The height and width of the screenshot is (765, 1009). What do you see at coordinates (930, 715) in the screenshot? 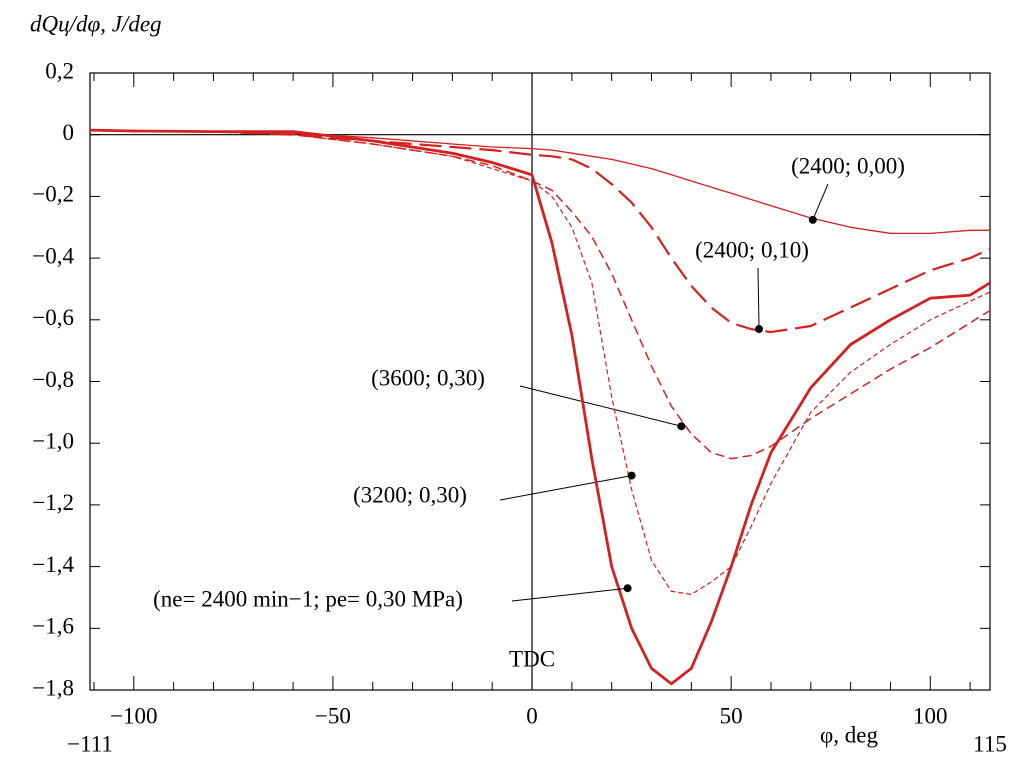
I see `x-tick-label: 100` at bounding box center [930, 715].